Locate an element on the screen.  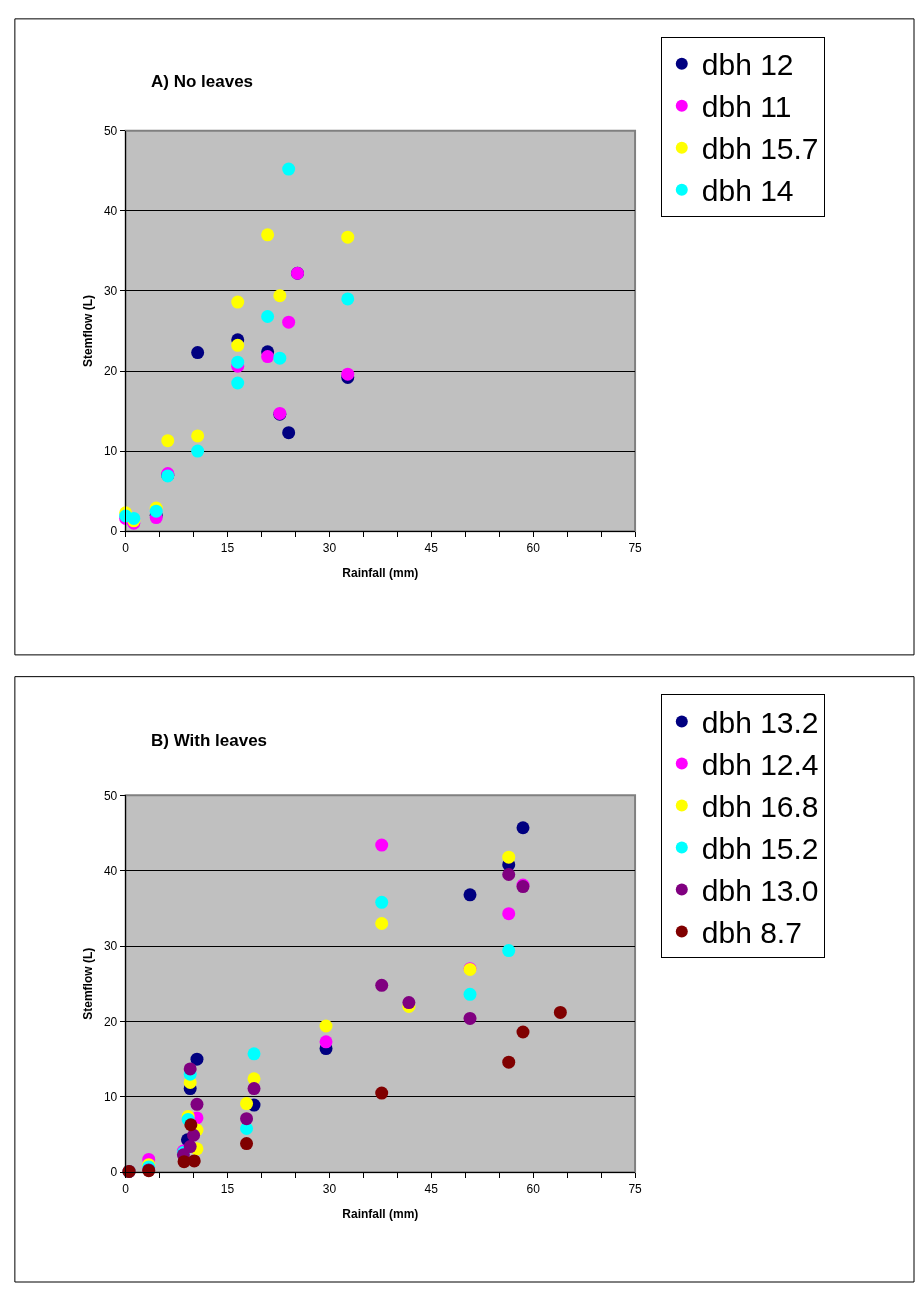
legend-label: dbh 8.7 is located at coordinates (751, 933).